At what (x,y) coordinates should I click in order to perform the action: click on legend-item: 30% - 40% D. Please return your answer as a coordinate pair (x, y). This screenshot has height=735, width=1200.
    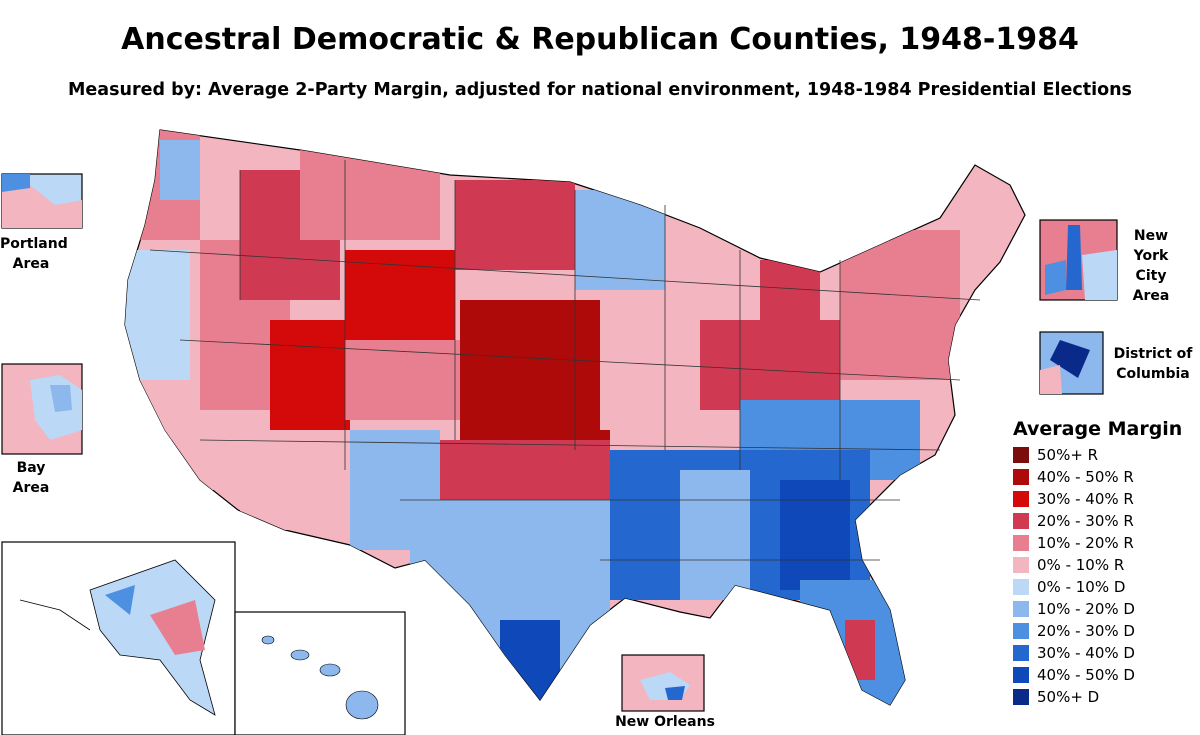
    Looking at the image, I should click on (1105, 653).